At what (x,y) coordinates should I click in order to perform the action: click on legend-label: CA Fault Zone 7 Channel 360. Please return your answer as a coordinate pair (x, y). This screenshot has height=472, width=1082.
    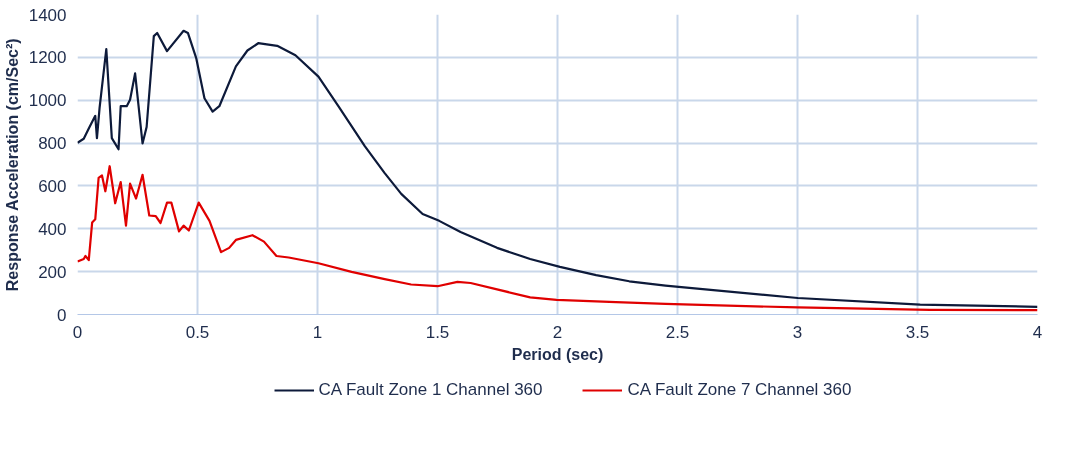
    Looking at the image, I should click on (739, 390).